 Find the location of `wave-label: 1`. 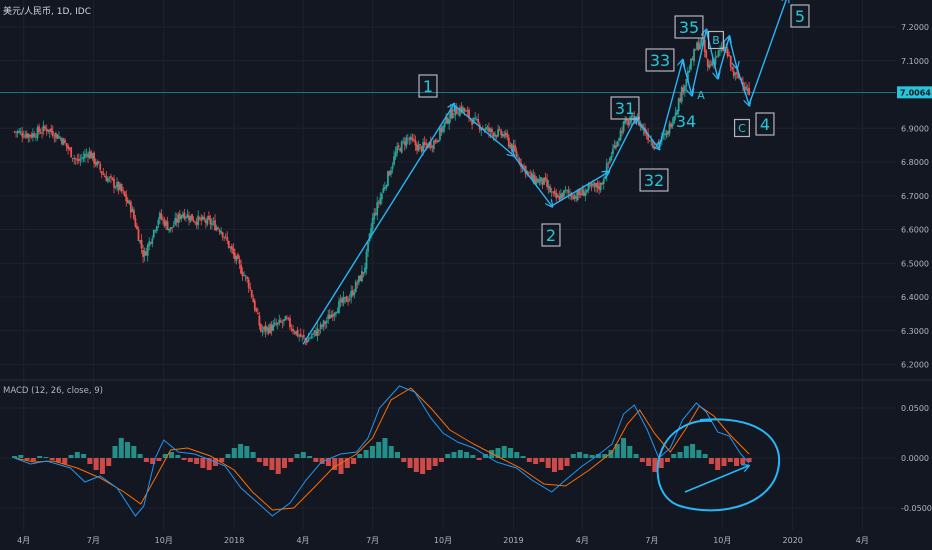

wave-label: 1 is located at coordinates (428, 86).